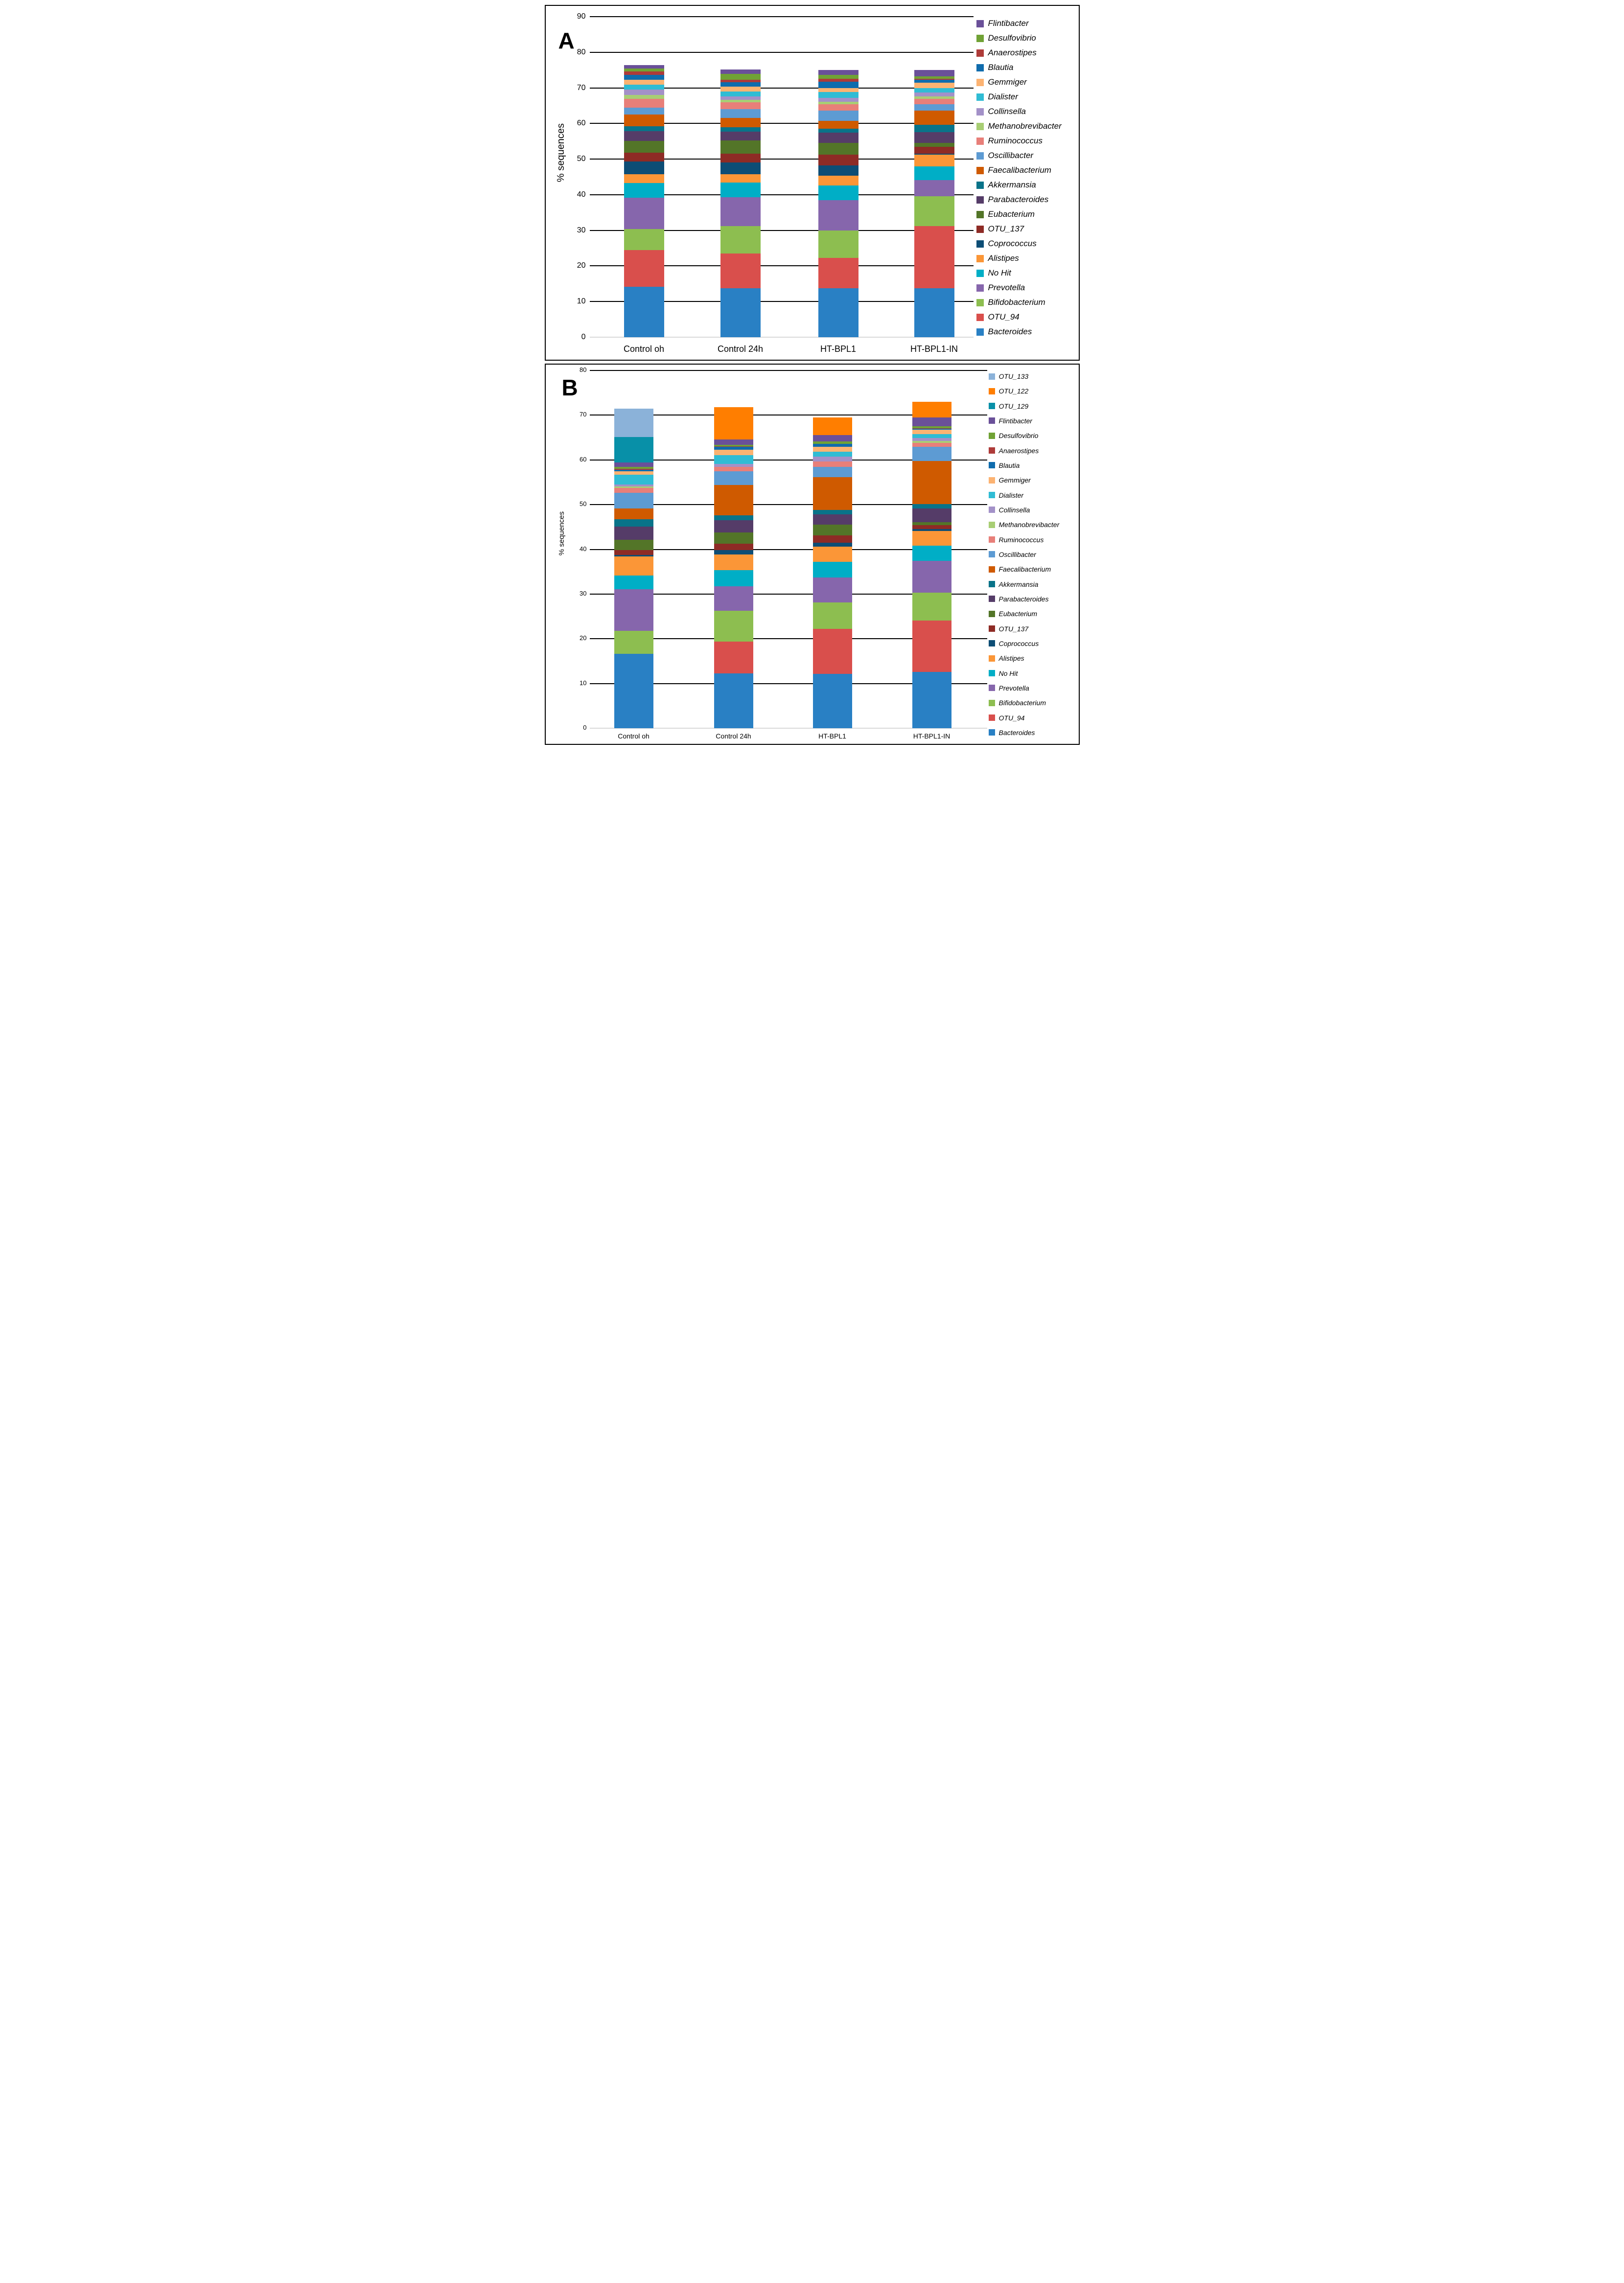  I want to click on legend-item-parabacteroides: Parabacteroides, so click(1027, 200).